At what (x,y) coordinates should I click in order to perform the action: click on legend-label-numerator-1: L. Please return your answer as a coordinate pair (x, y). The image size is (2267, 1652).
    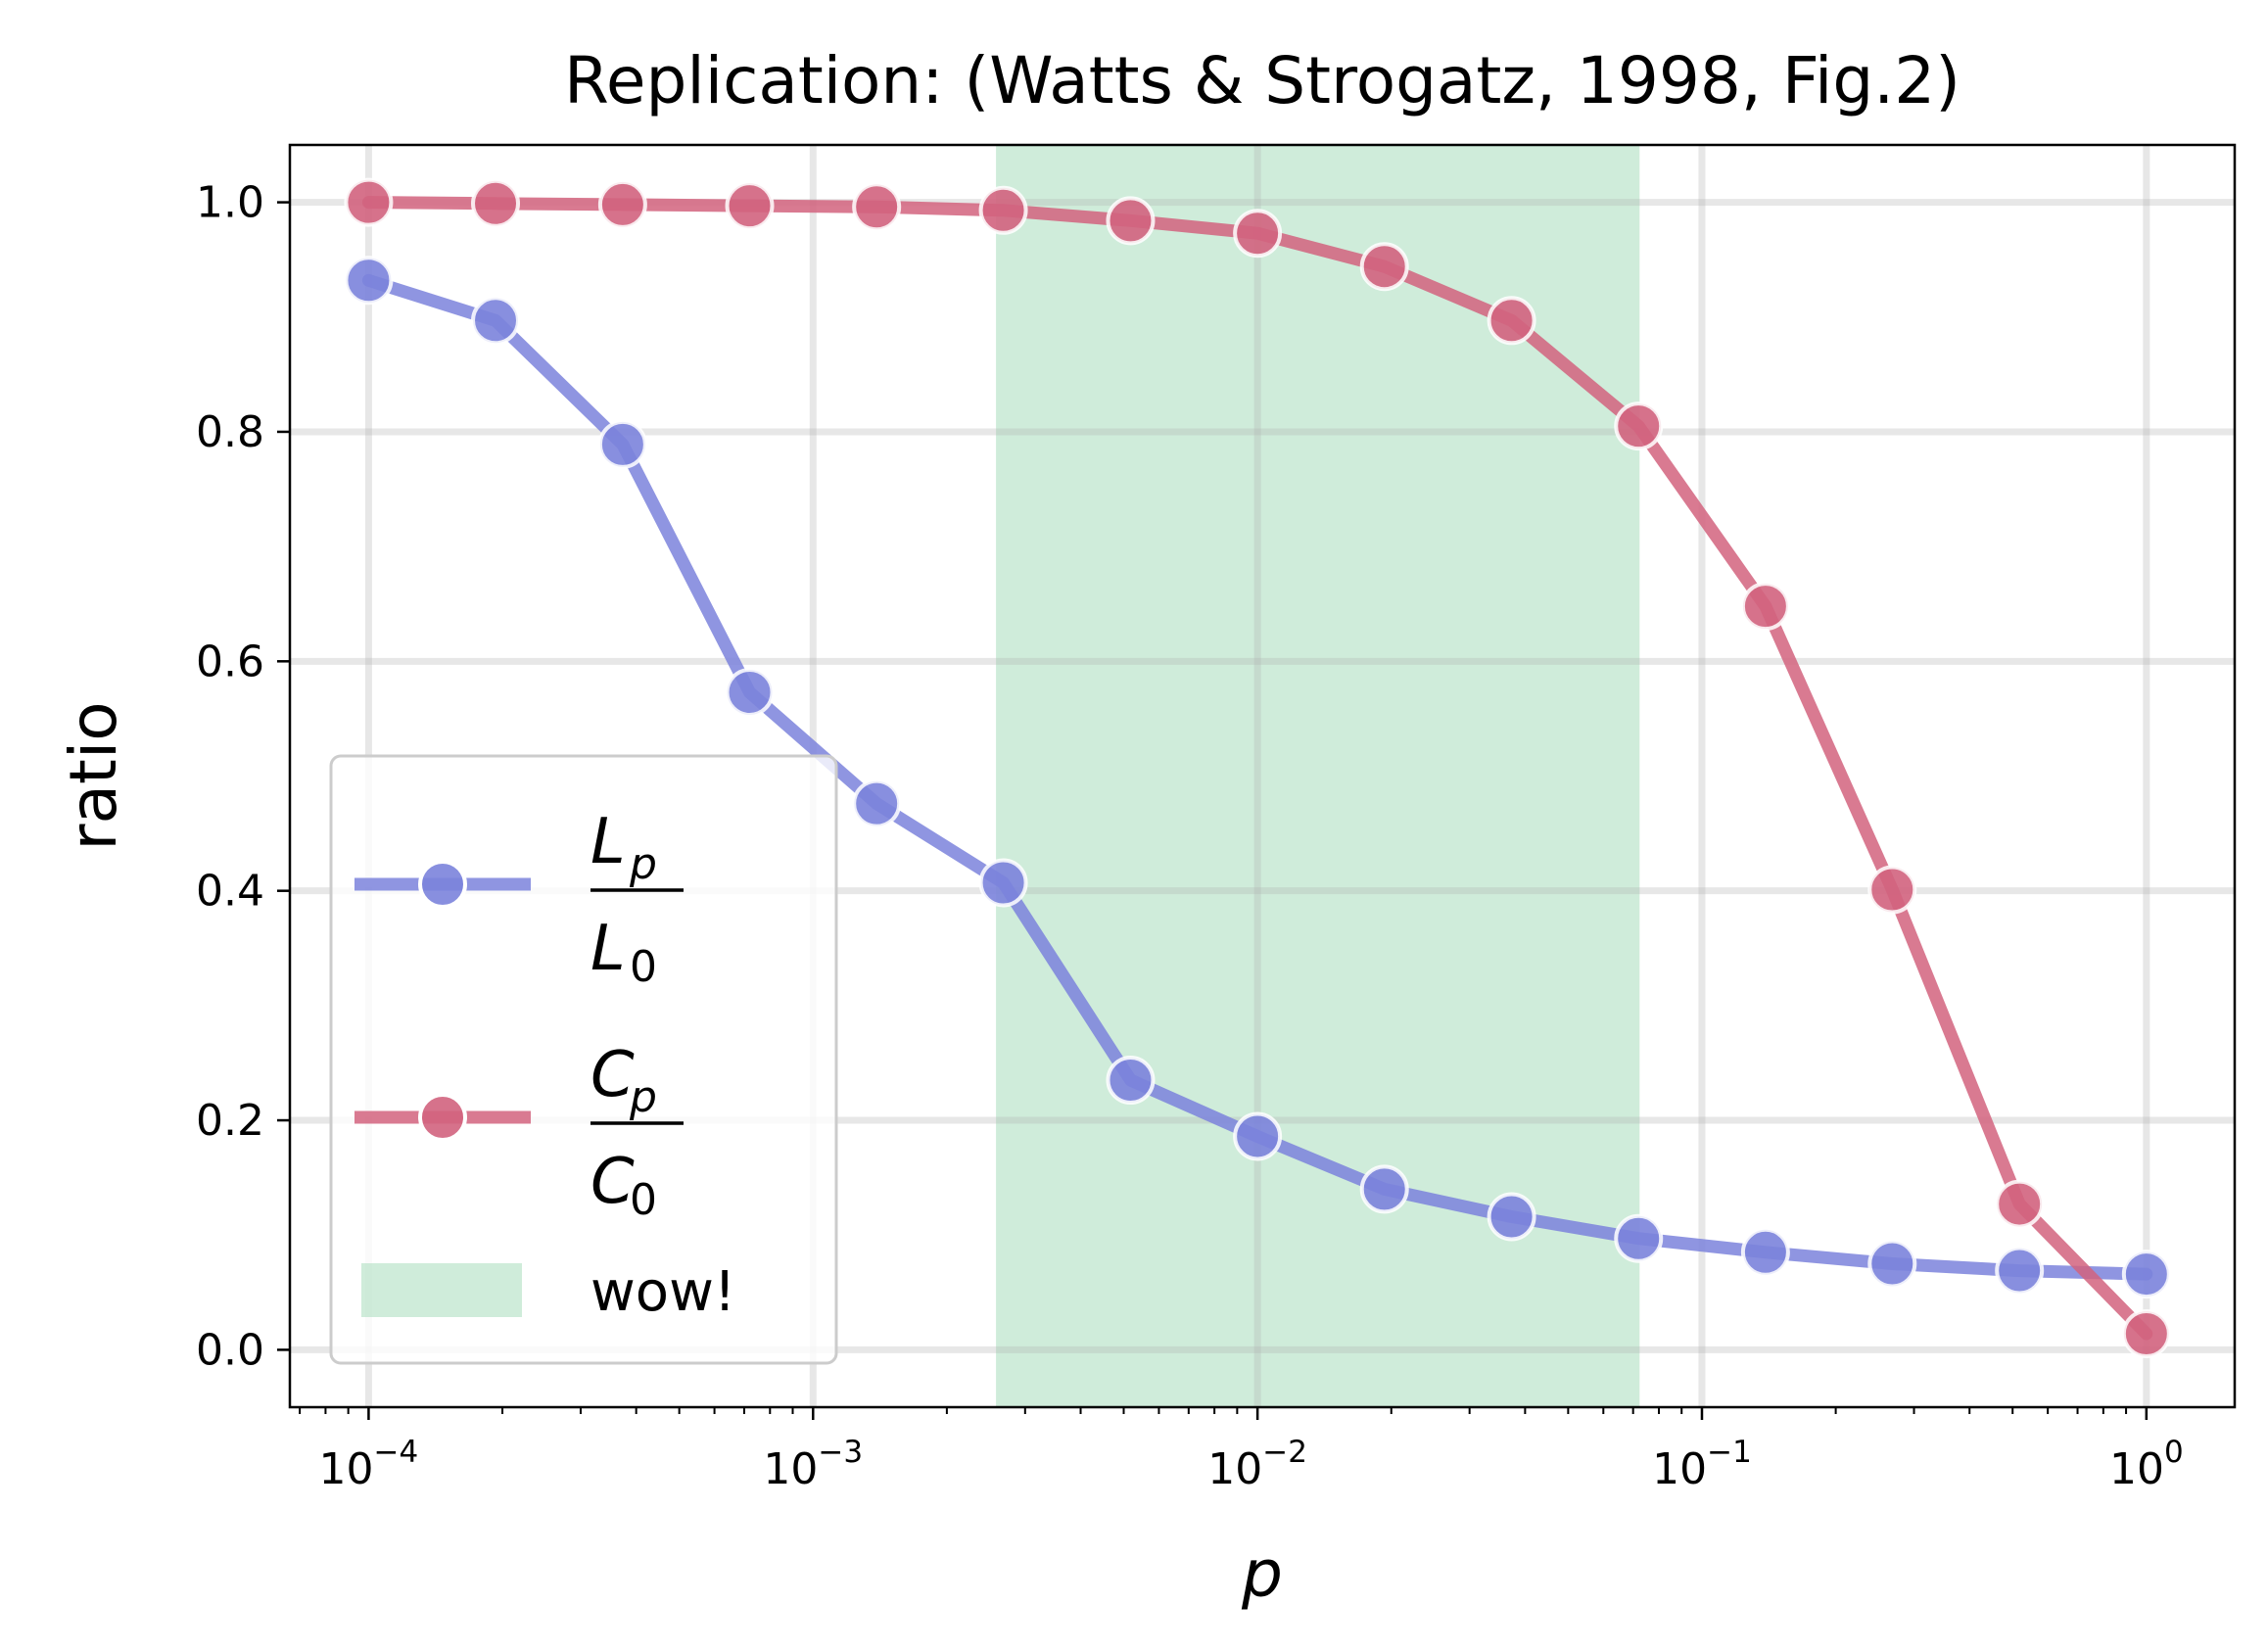
    Looking at the image, I should click on (608, 842).